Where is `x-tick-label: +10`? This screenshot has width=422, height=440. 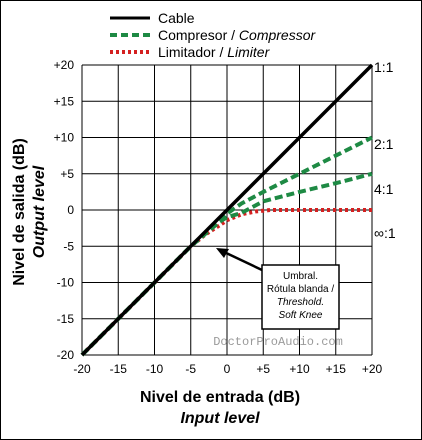 x-tick-label: +10 is located at coordinates (299, 369).